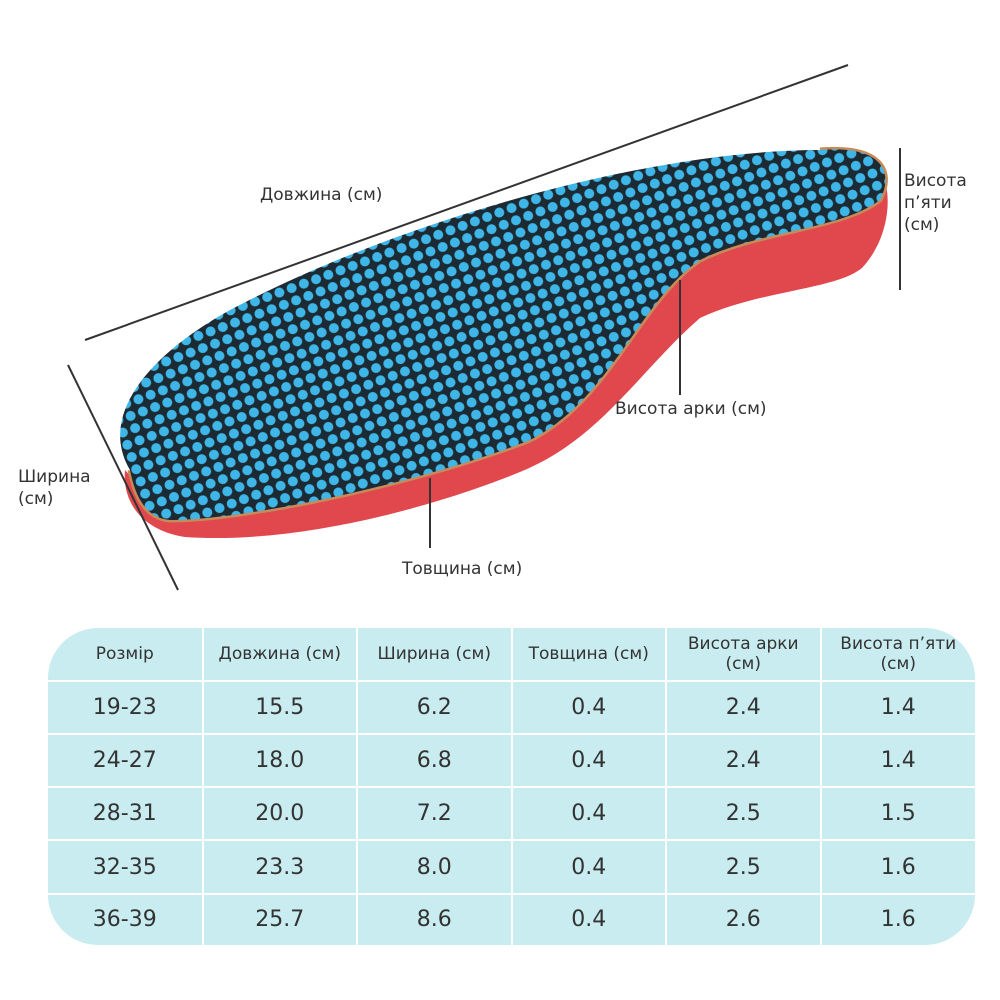  Describe the element at coordinates (434, 761) in the screenshot. I see `table-cell: 6.8` at that location.